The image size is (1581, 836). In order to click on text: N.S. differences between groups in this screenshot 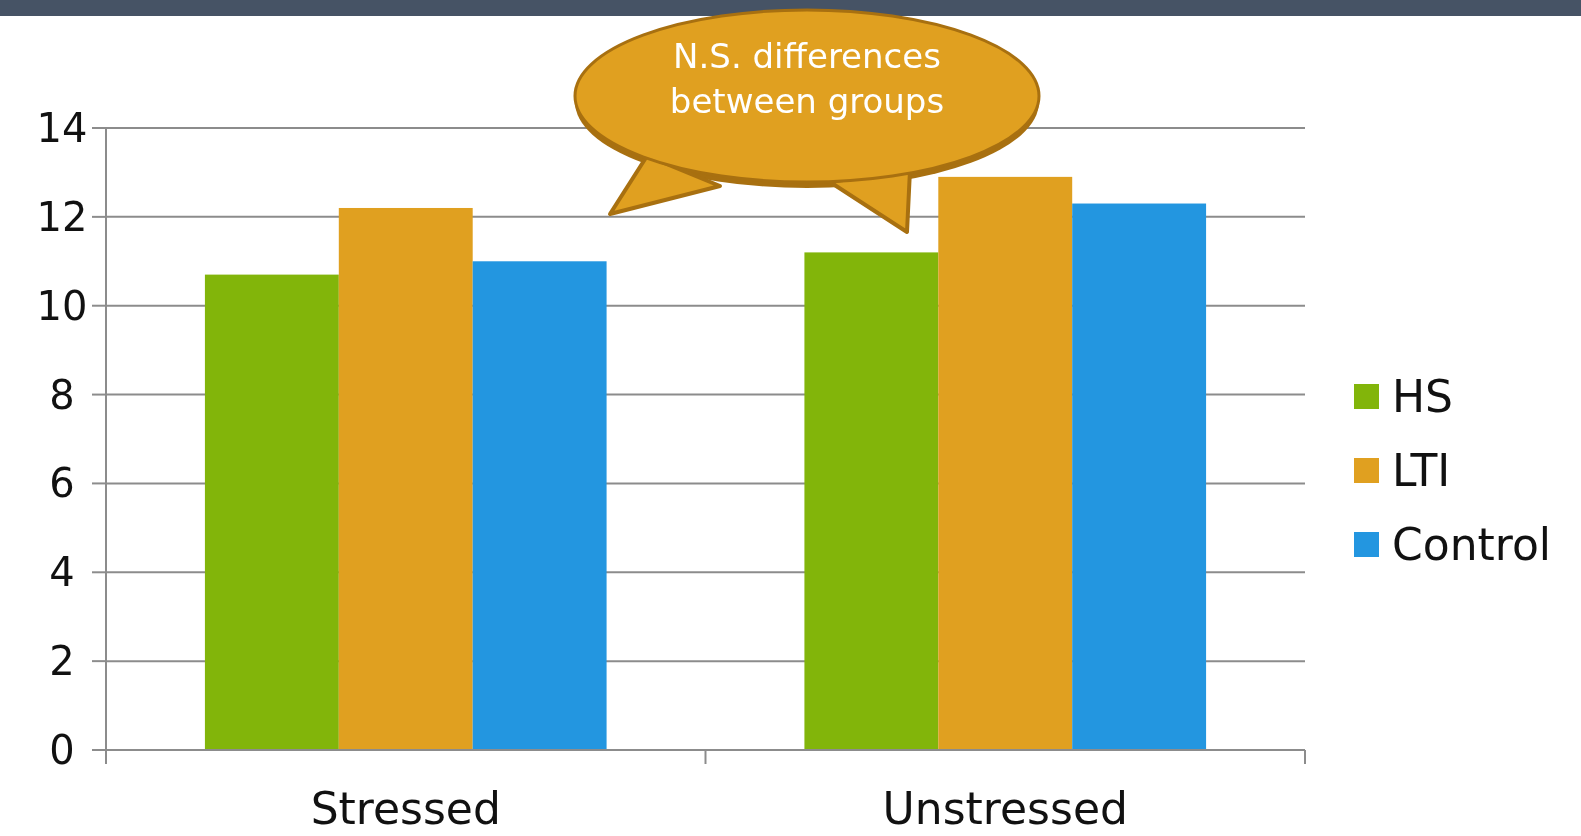, I will do `click(807, 78)`.